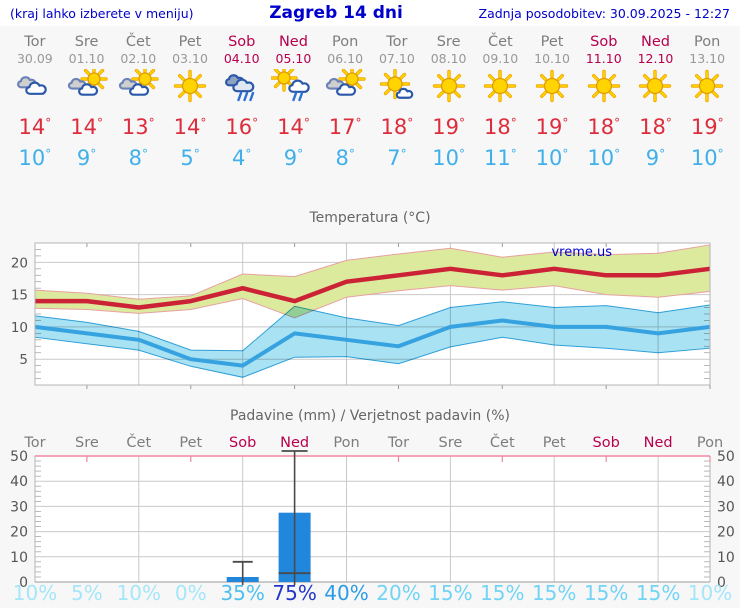 This screenshot has width=740, height=608. Describe the element at coordinates (241, 58) in the screenshot. I see `day-date: 04.10` at that location.